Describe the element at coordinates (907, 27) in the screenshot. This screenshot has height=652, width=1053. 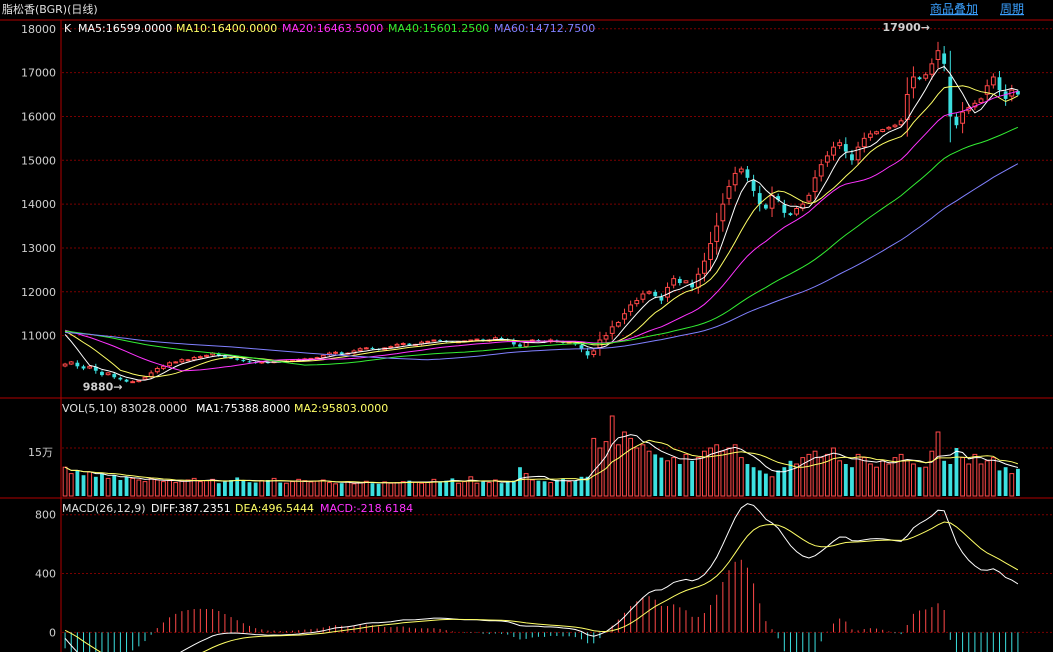
I see `high-price-label: 17900→` at that location.